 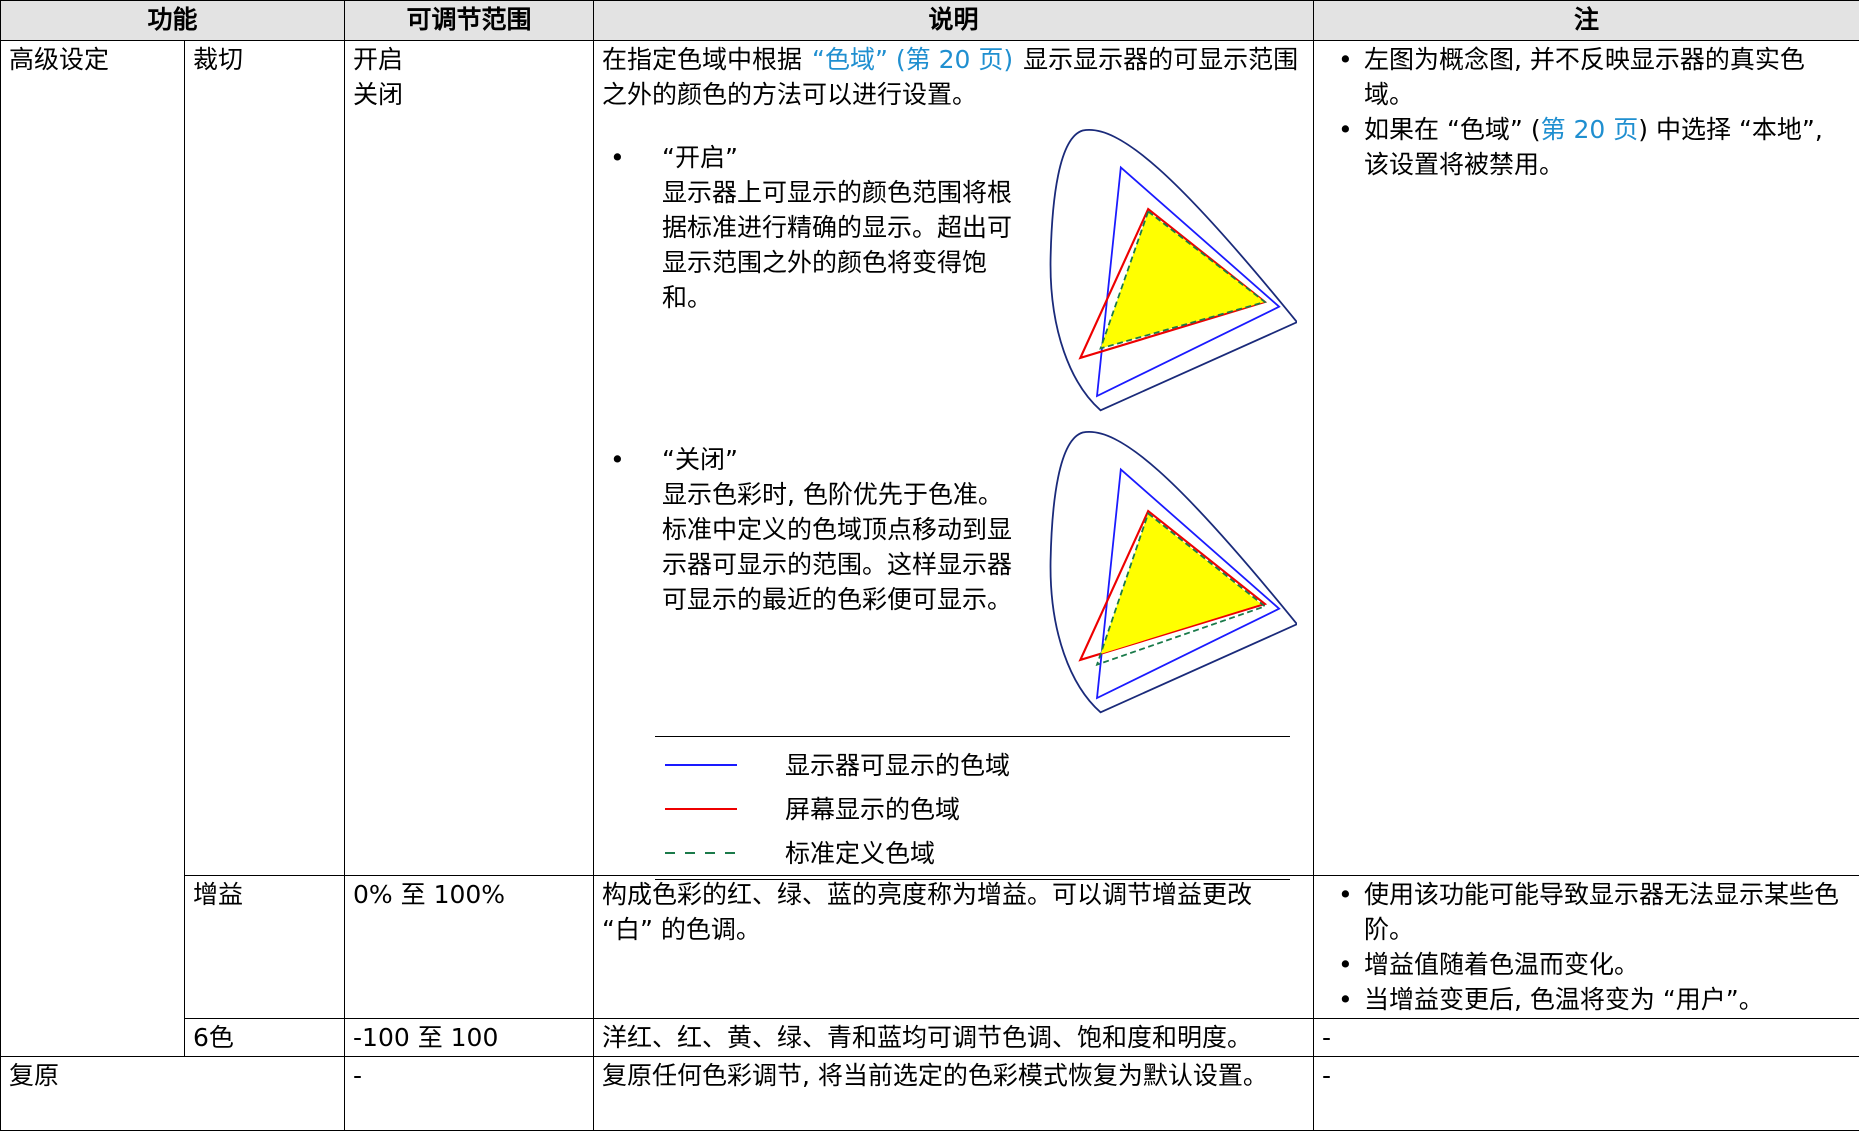 What do you see at coordinates (832, 459) in the screenshot?
I see `option-title: “关闭”` at bounding box center [832, 459].